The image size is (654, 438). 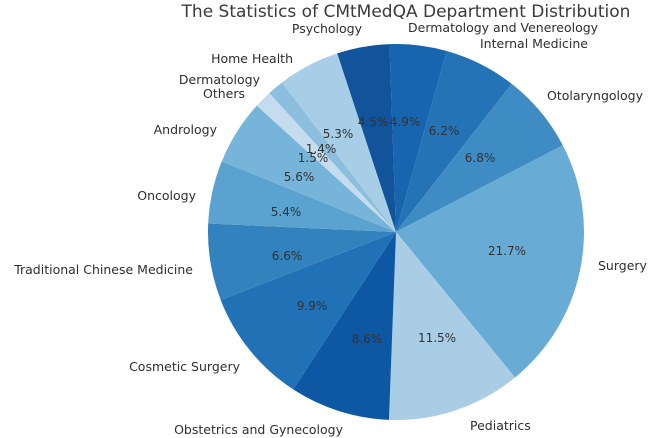 I want to click on pie-slice-oncology, so click(x=302, y=196).